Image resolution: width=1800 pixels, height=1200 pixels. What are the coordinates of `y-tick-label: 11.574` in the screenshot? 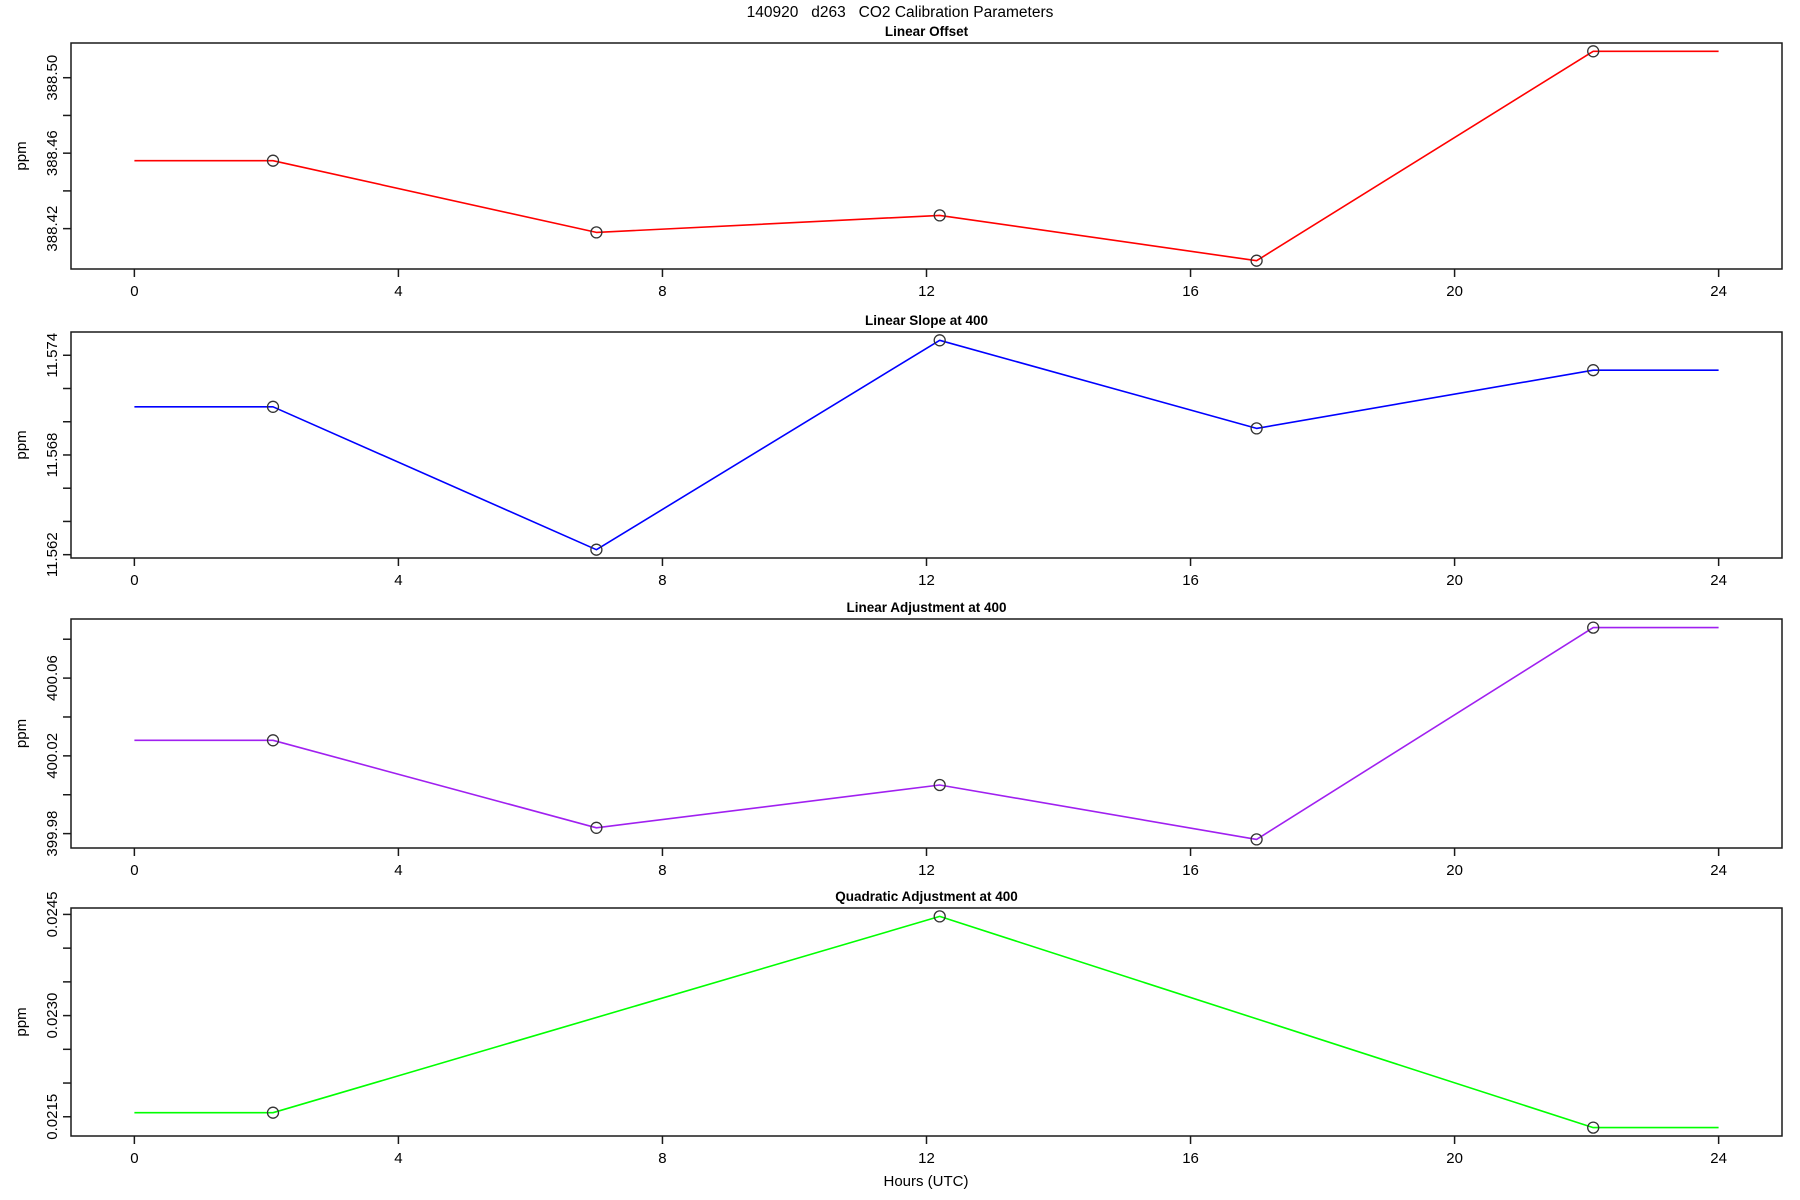 It's located at (52, 355).